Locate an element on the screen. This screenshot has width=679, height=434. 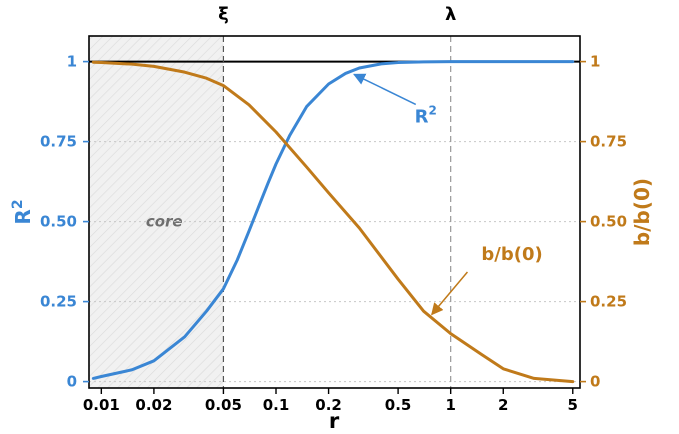
x-tick-label: 0.02 is located at coordinates (153, 405).